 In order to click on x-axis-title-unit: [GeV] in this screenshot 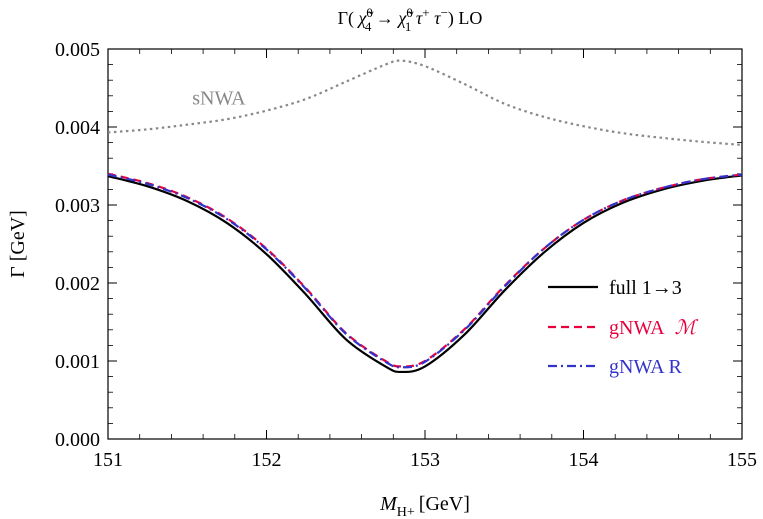, I will do `click(444, 504)`.